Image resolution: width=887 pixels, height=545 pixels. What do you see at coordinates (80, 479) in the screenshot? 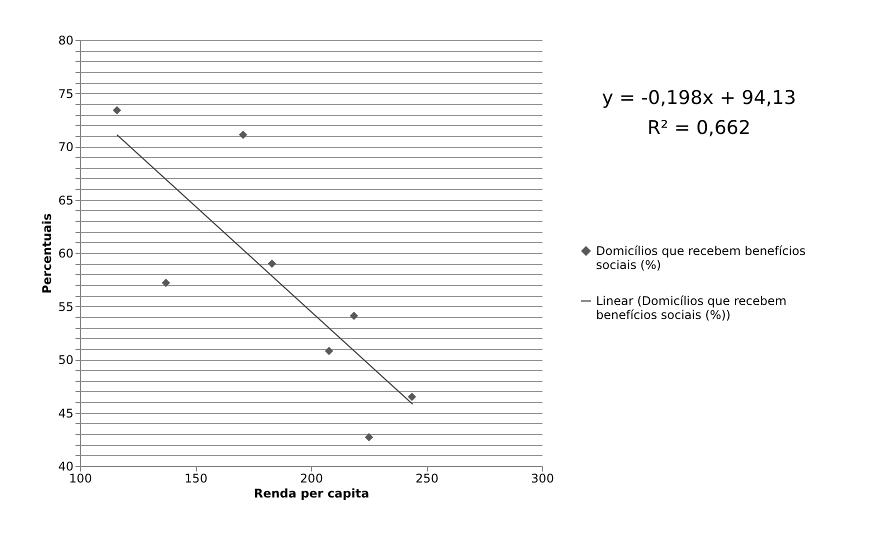
I see `x-tick-label: 100` at bounding box center [80, 479].